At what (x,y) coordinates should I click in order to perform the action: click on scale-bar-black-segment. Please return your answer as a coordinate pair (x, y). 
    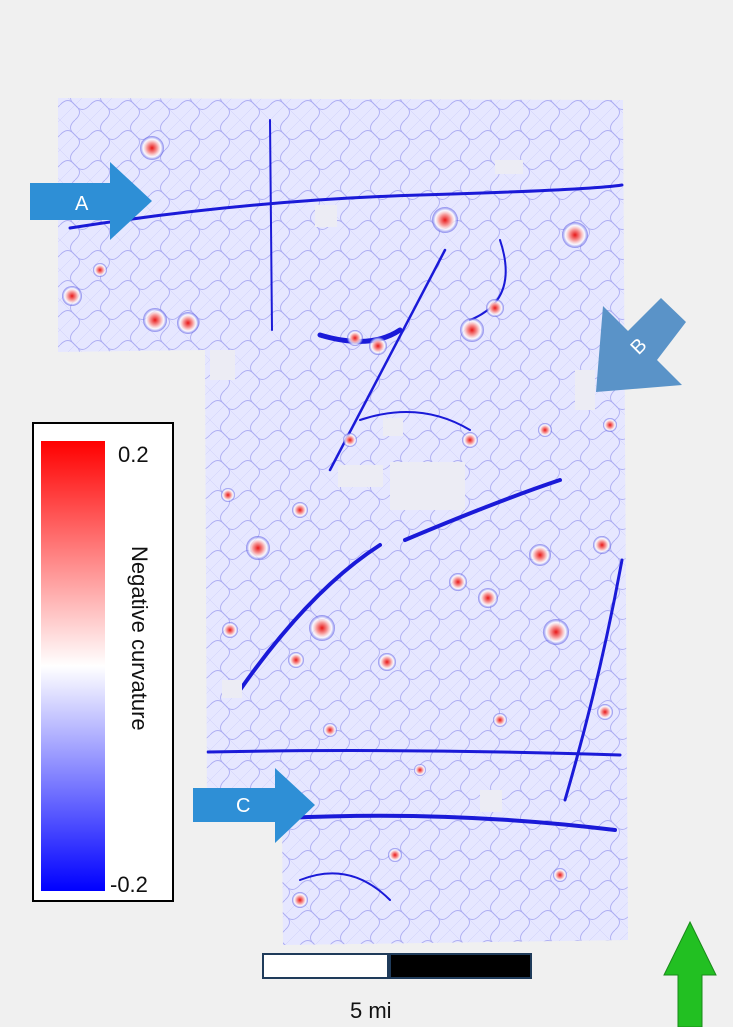
    Looking at the image, I should click on (460, 966).